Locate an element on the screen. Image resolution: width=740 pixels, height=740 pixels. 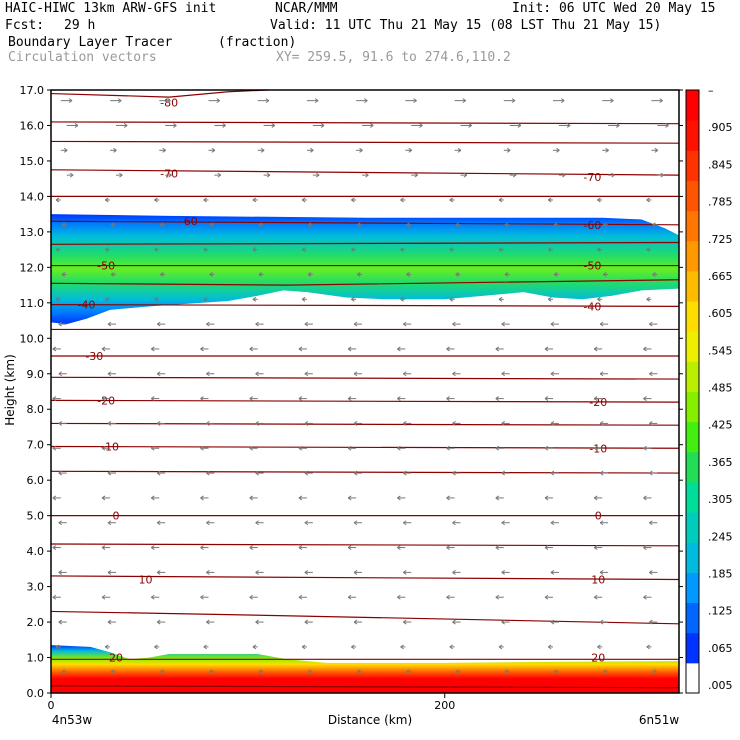
colorbar-label: .305 is located at coordinates (720, 499).